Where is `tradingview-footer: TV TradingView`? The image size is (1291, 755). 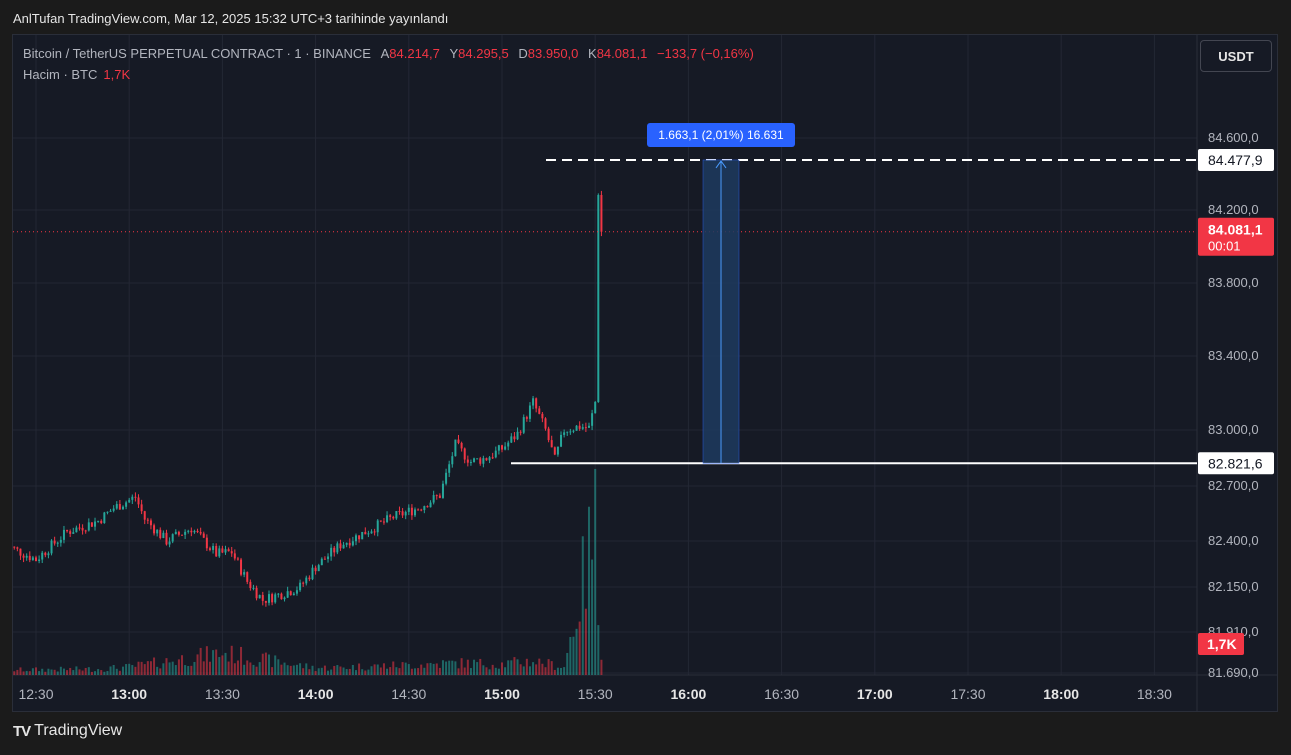
tradingview-footer: TV TradingView is located at coordinates (67, 731).